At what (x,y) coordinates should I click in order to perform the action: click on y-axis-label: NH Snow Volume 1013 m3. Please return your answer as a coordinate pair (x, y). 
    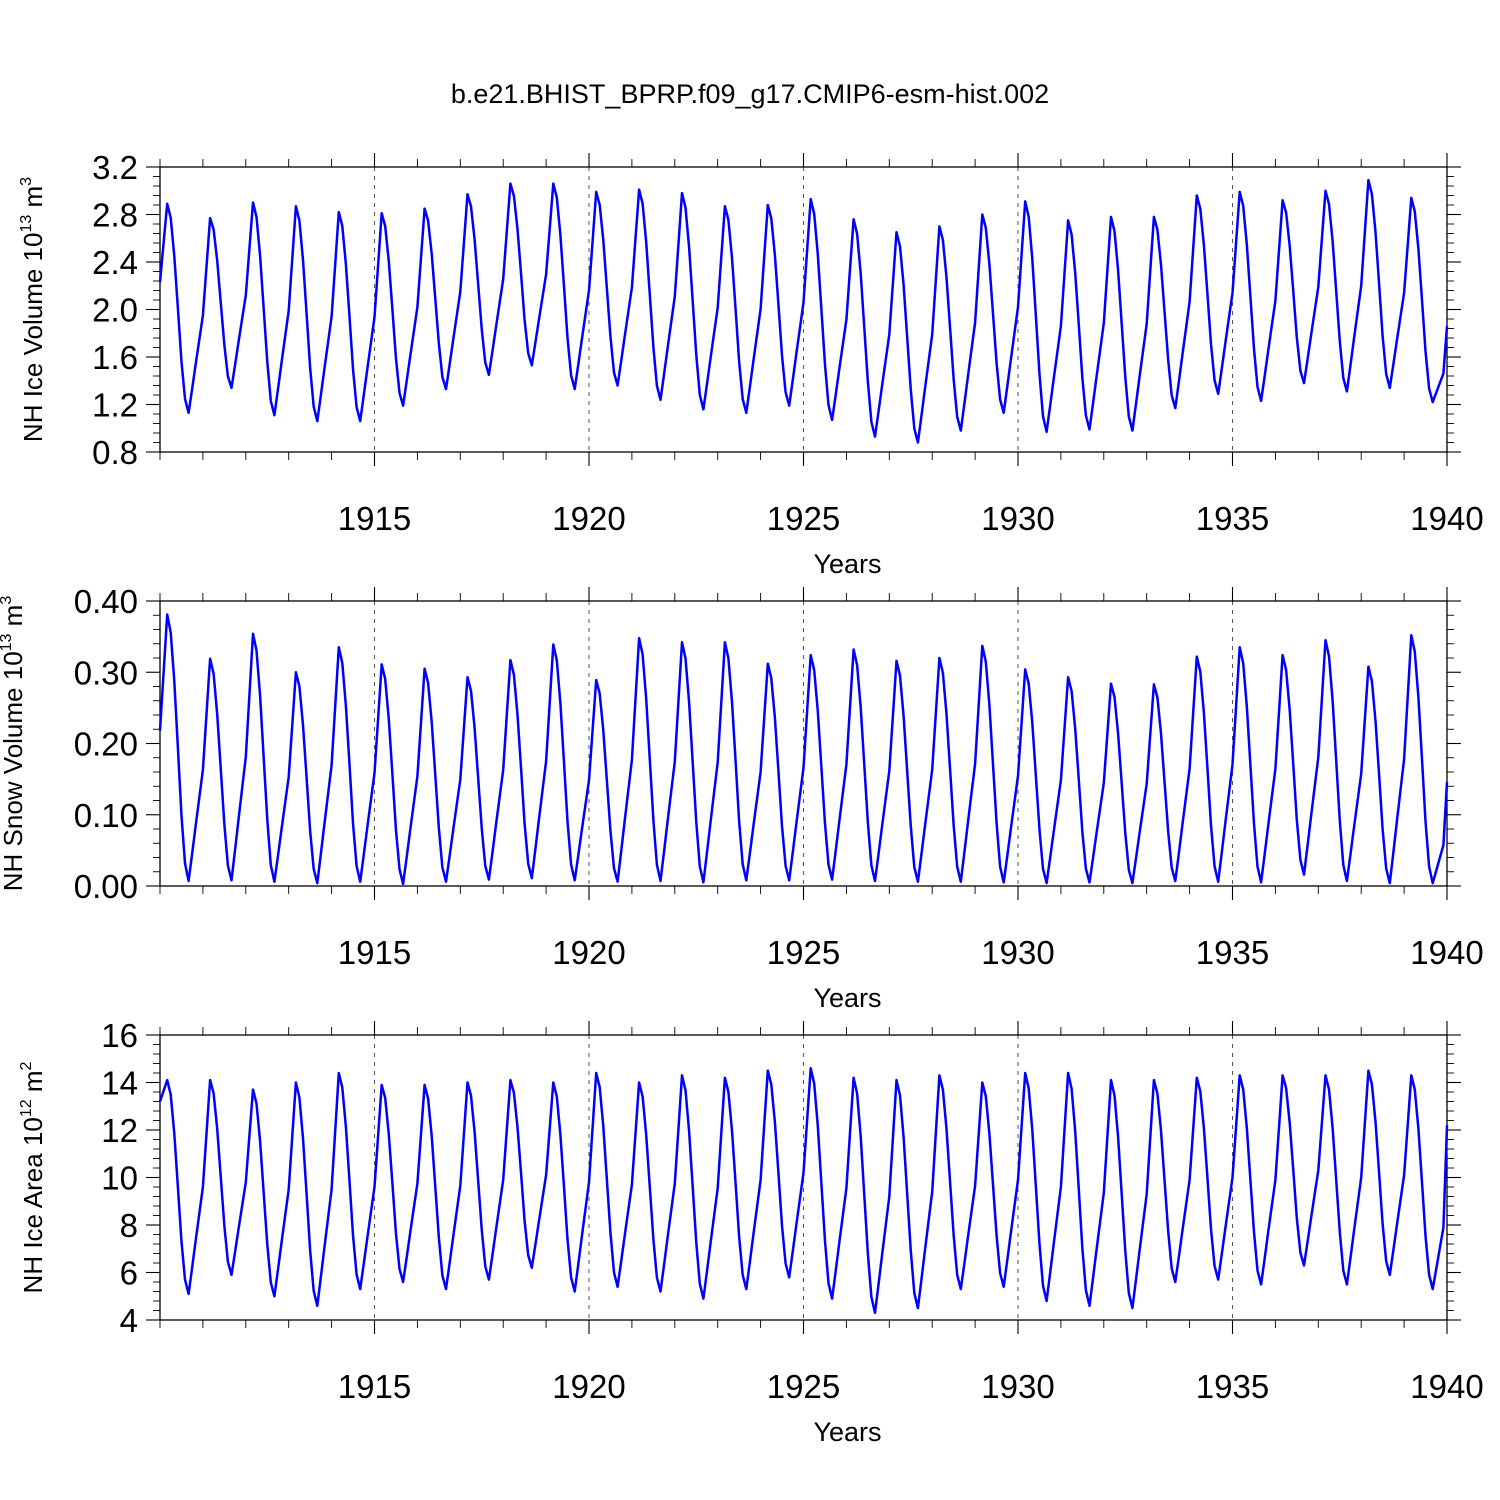
    Looking at the image, I should click on (14, 744).